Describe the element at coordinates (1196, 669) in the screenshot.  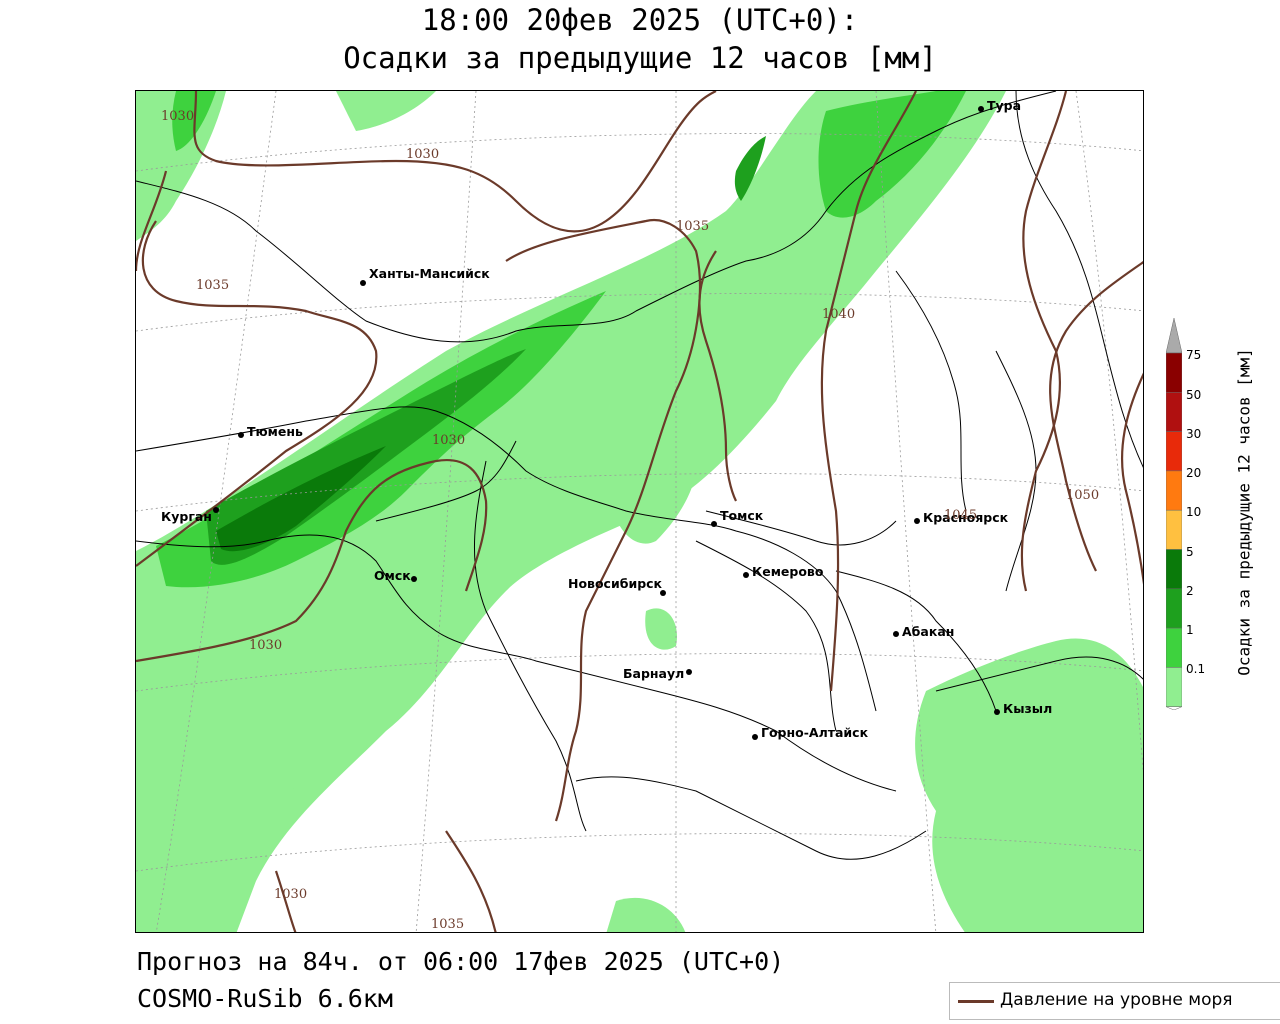
I see `colorbar-tick: 0.1` at that location.